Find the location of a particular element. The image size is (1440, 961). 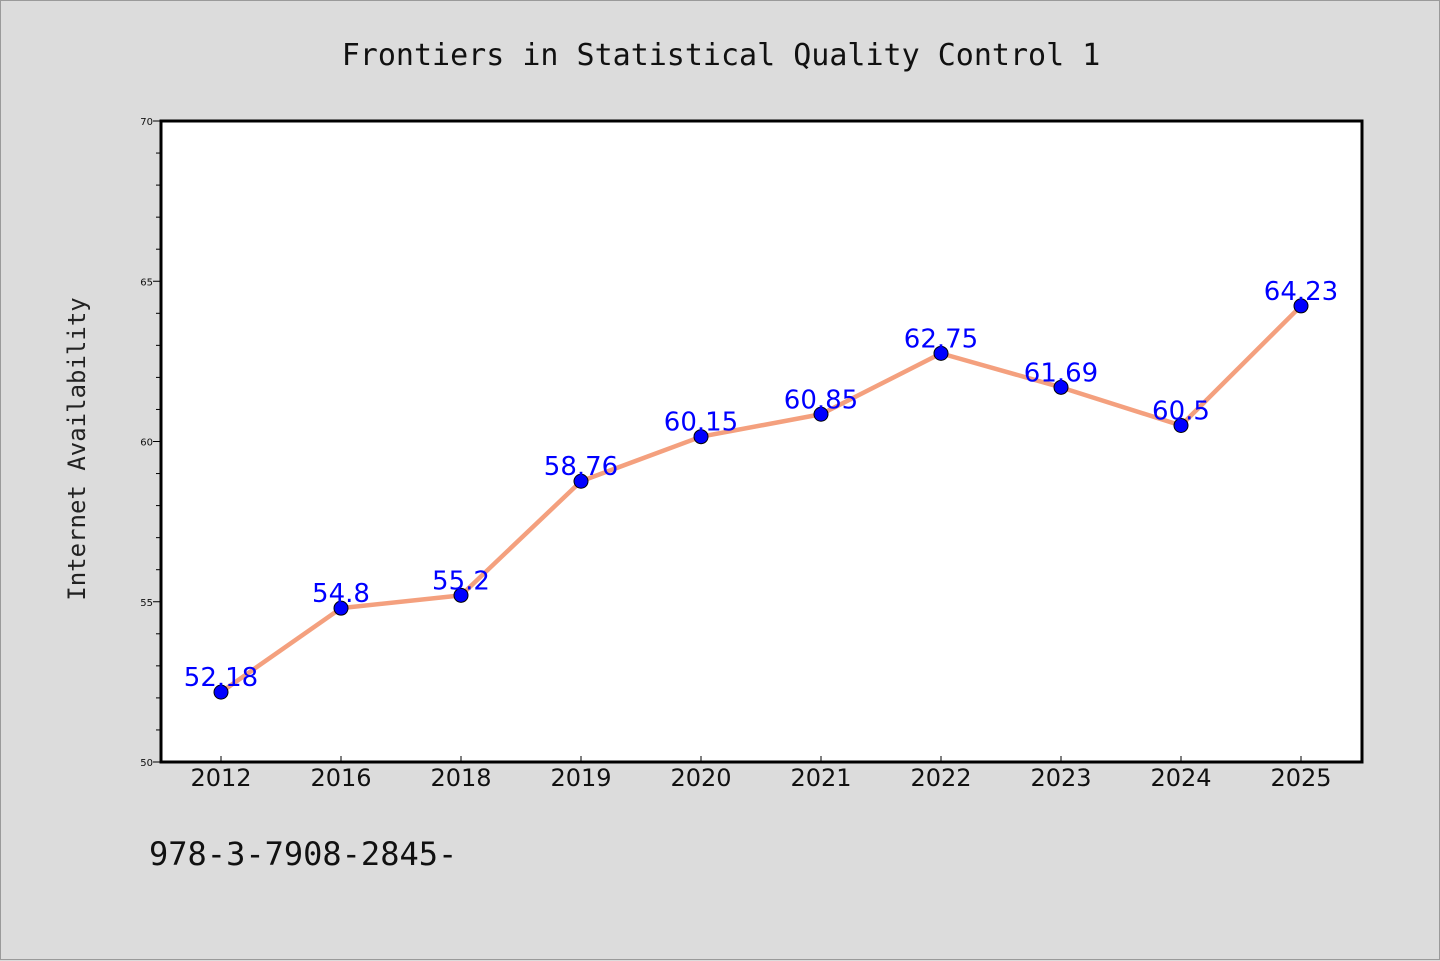

y-tick-label: 50 is located at coordinates (146, 763).